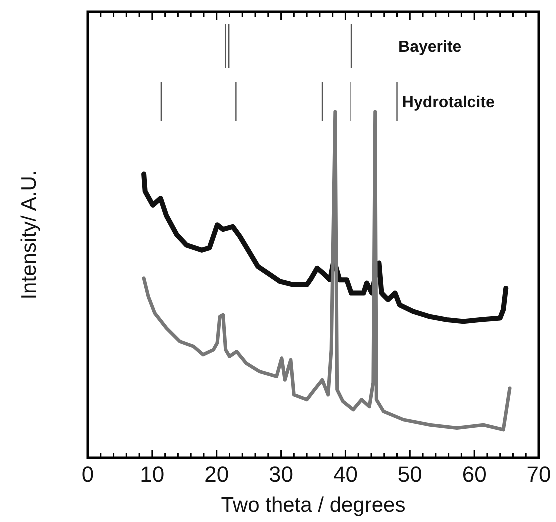 The height and width of the screenshot is (522, 556). I want to click on x-tick-label: 50, so click(410, 474).